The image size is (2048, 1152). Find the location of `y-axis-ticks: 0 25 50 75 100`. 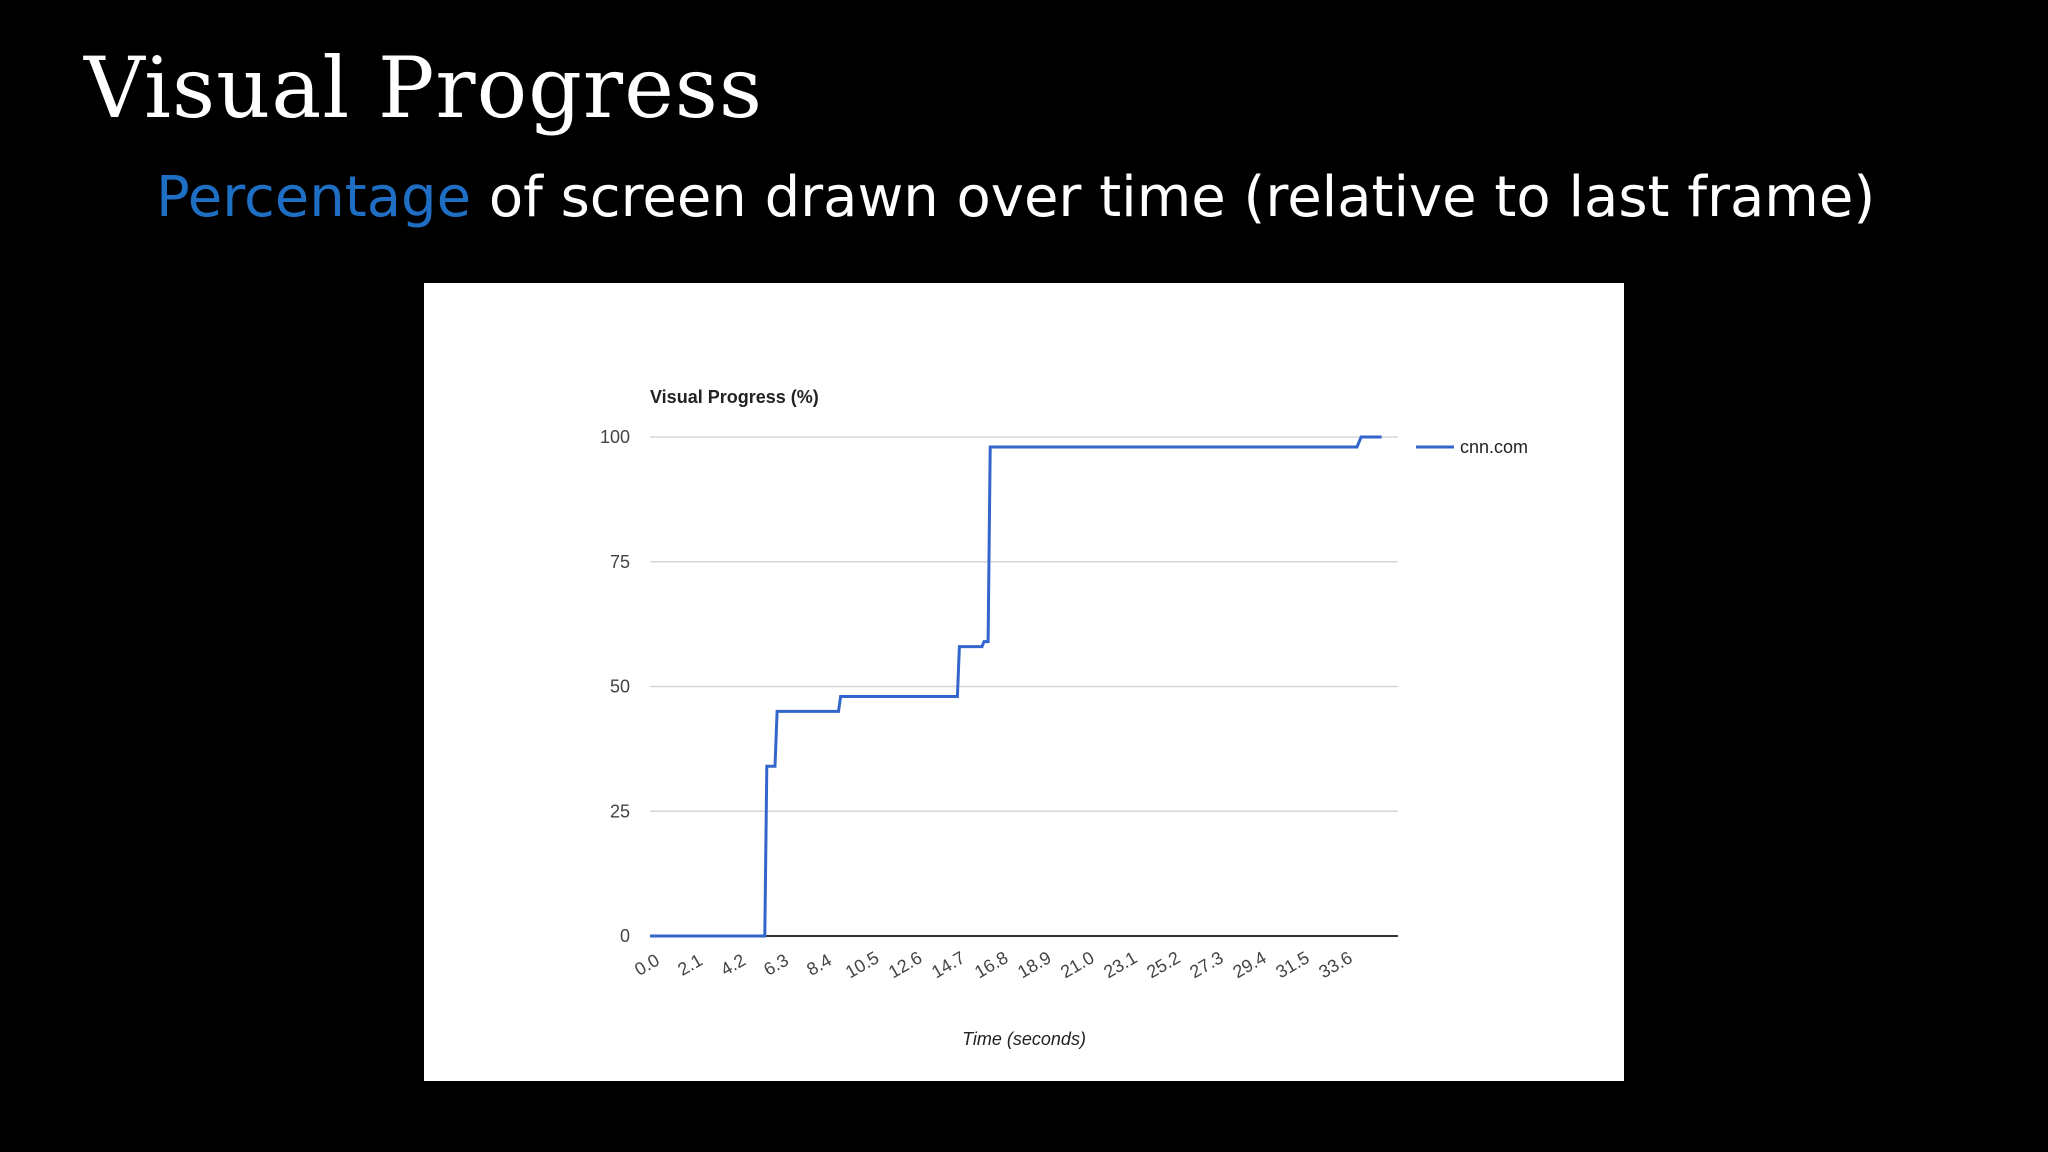

y-axis-ticks: 0 25 50 75 100 is located at coordinates (615, 686).